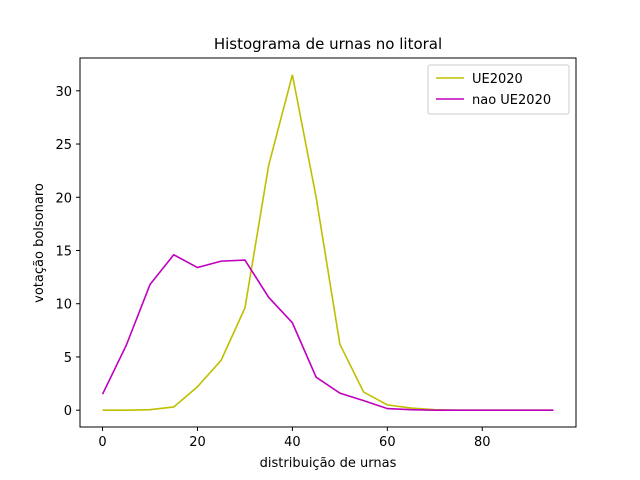  What do you see at coordinates (498, 89) in the screenshot?
I see `legend: UE2020 nao UE2020` at bounding box center [498, 89].